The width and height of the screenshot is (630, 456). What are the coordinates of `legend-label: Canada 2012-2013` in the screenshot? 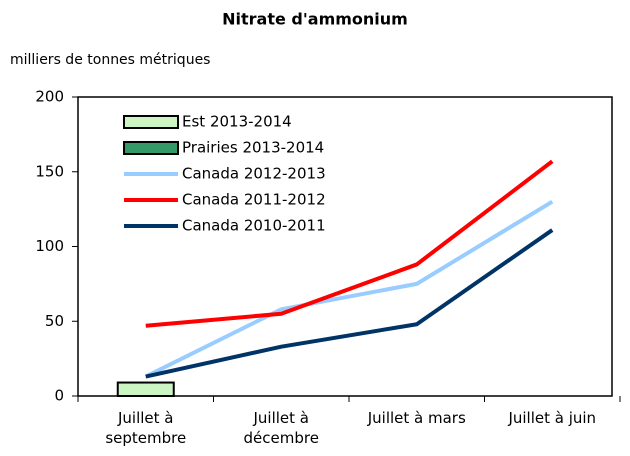 It's located at (254, 174).